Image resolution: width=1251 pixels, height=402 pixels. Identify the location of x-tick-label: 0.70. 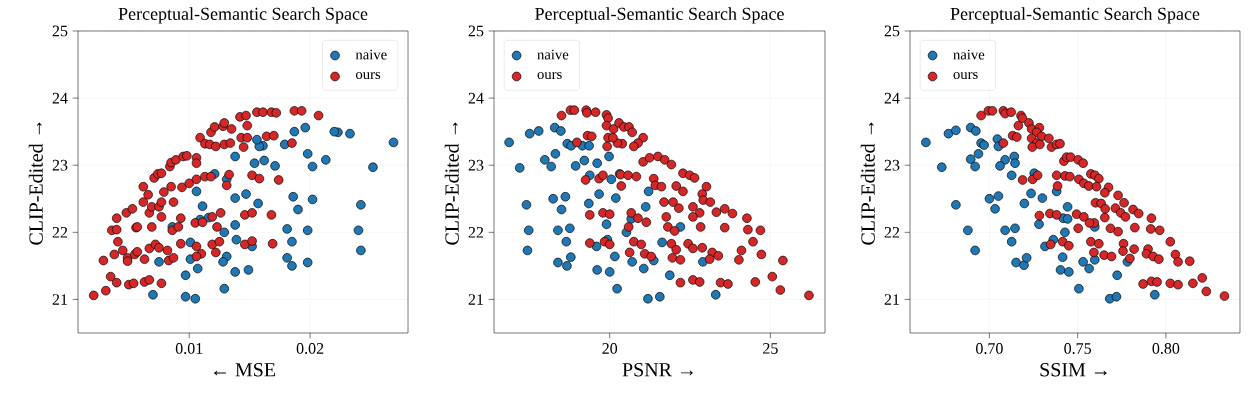
(989, 348).